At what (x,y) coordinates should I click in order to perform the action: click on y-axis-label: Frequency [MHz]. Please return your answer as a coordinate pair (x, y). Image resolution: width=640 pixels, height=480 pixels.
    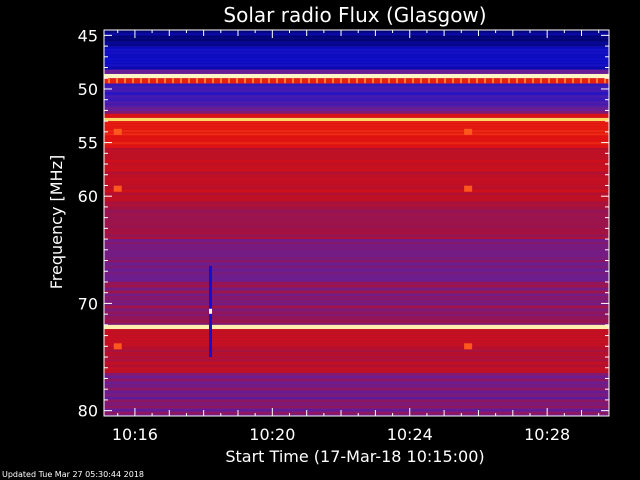
    Looking at the image, I should click on (56, 222).